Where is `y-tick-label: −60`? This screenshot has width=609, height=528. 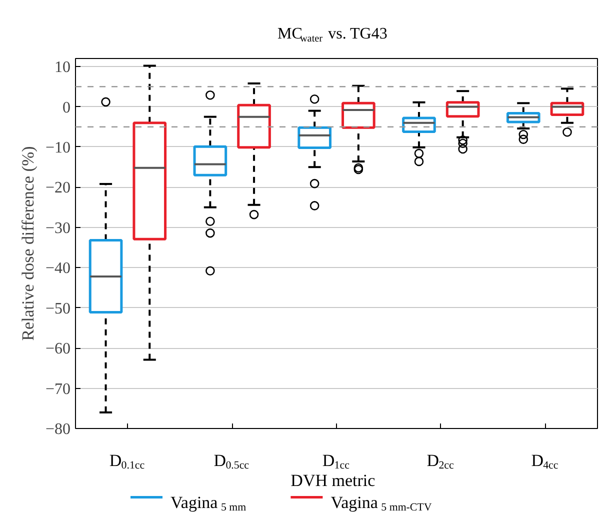 y-tick-label: −60 is located at coordinates (58, 349).